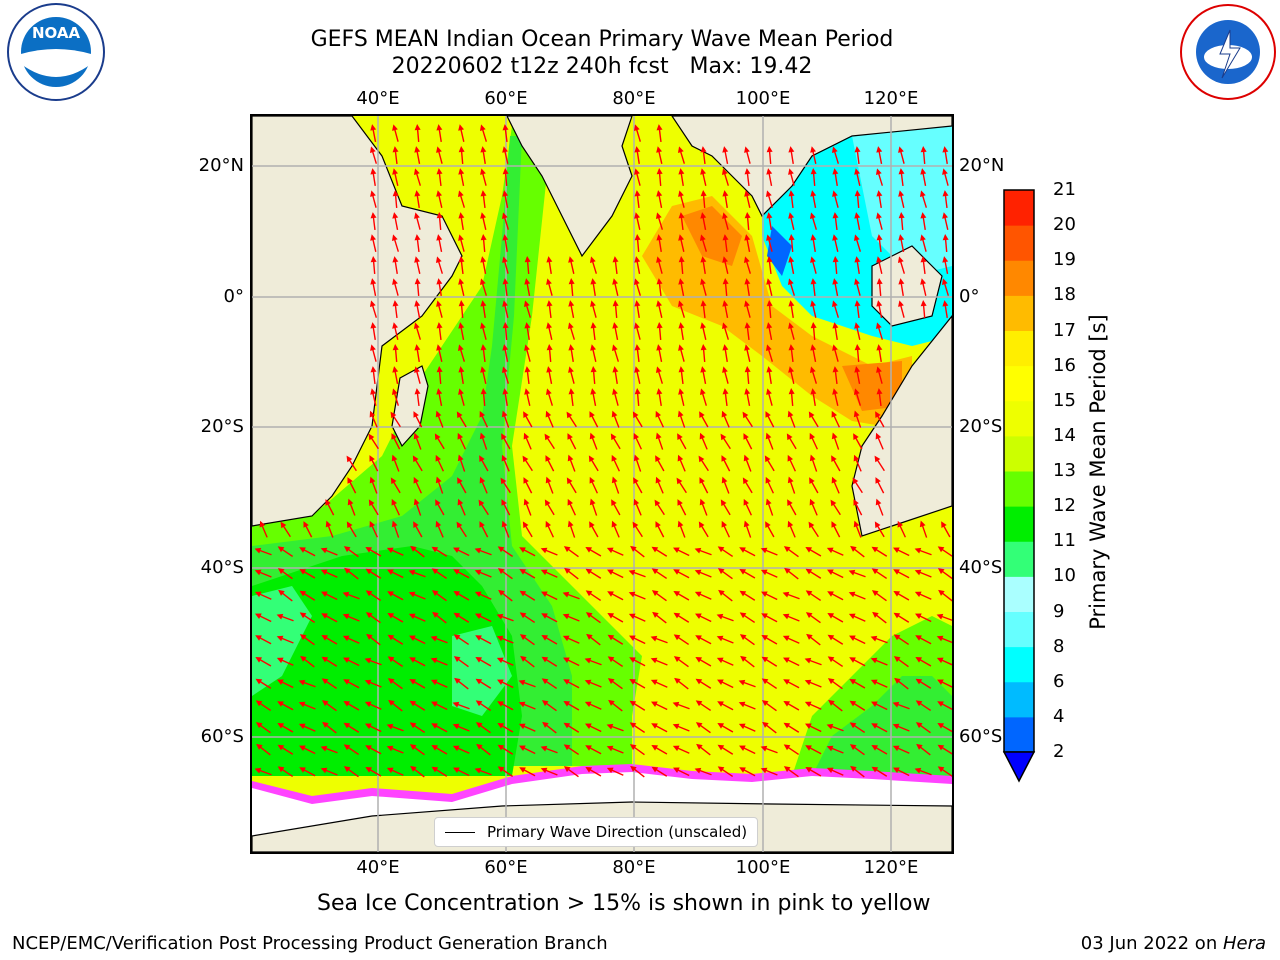  What do you see at coordinates (1059, 681) in the screenshot?
I see `colorbar-tick-label: 6` at bounding box center [1059, 681].